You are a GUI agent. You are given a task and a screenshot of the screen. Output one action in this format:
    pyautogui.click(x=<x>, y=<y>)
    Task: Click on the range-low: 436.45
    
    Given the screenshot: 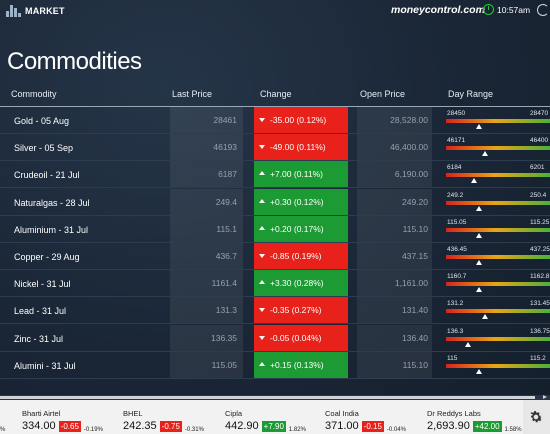 What is the action you would take?
    pyautogui.click(x=457, y=249)
    